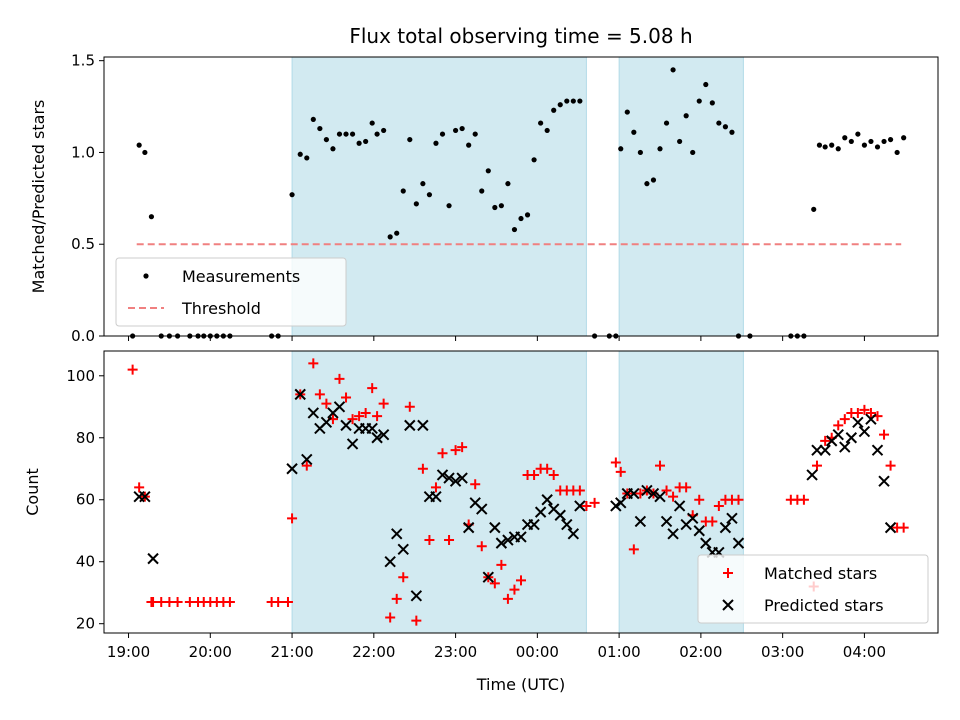 Image resolution: width=960 pixels, height=720 pixels. What do you see at coordinates (128, 652) in the screenshot?
I see `x-tick-label: 19:00` at bounding box center [128, 652].